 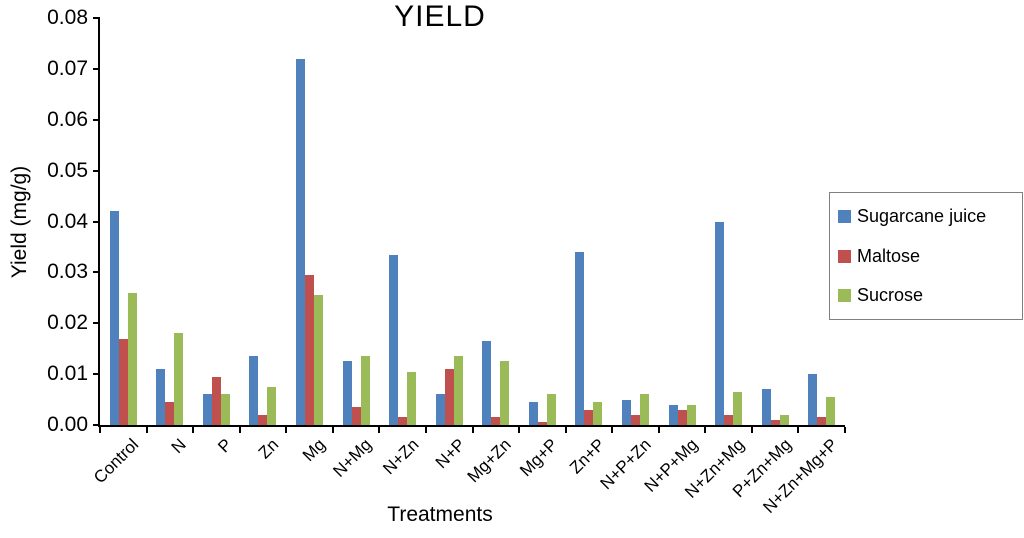 I want to click on y-axis-line, so click(x=99, y=222).